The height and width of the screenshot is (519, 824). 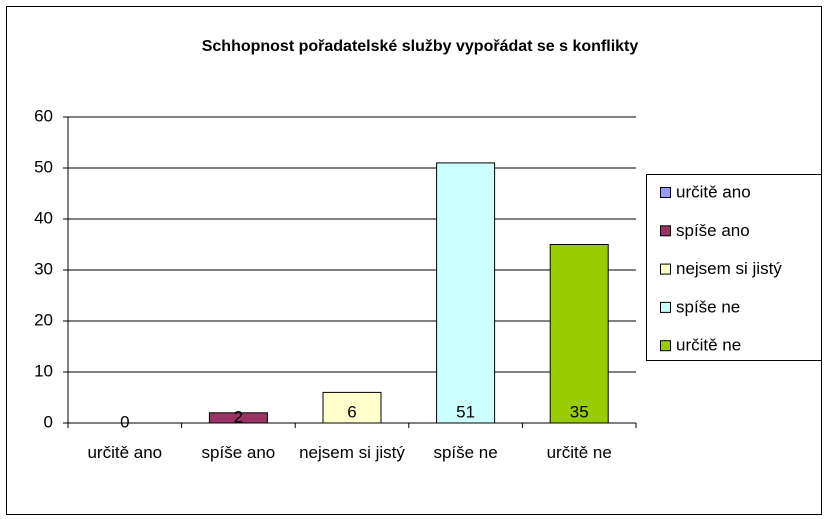 I want to click on data-label: 0, so click(x=124, y=421).